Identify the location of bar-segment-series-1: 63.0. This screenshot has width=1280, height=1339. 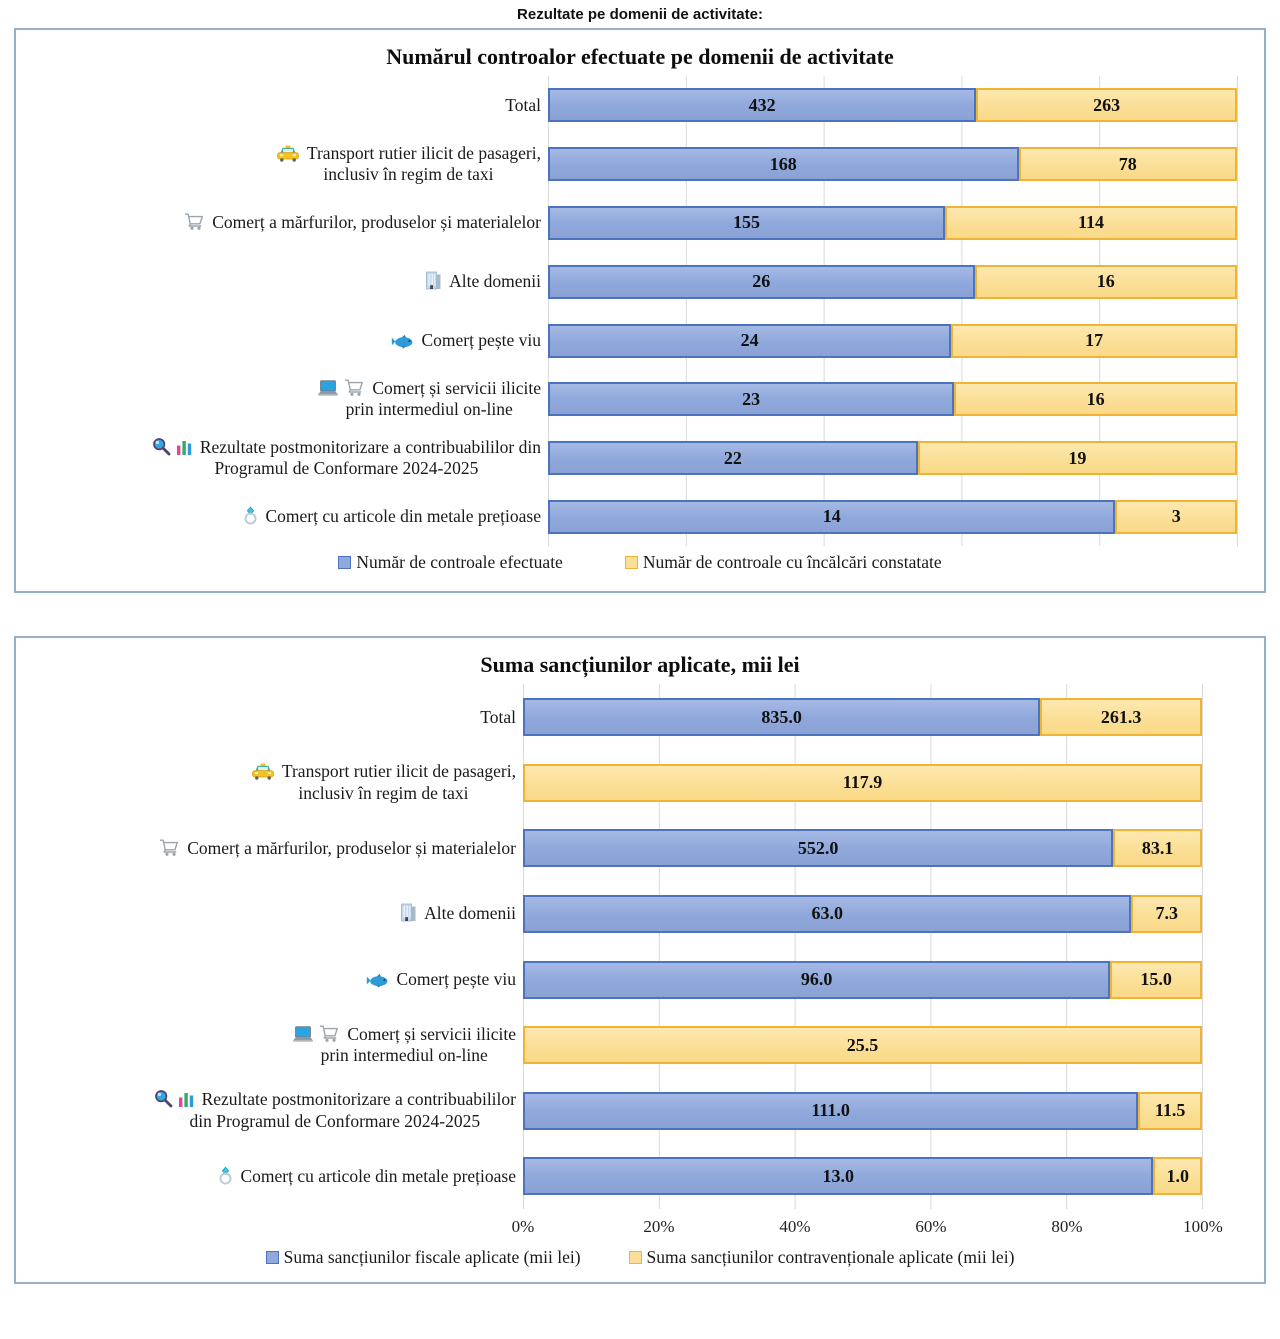
(827, 913).